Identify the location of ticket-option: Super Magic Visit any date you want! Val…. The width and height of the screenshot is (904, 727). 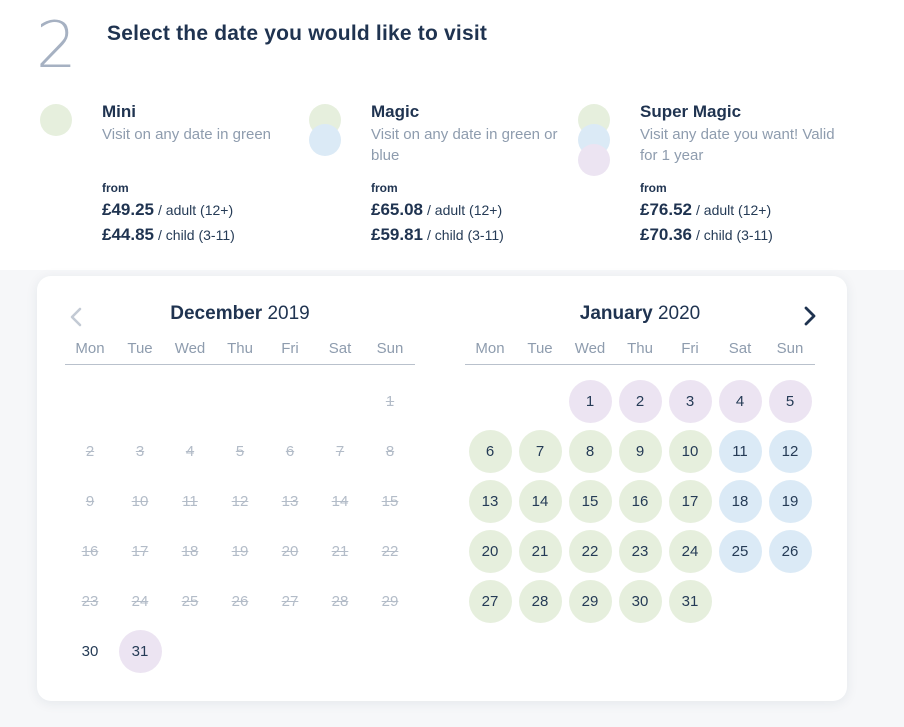
(713, 180).